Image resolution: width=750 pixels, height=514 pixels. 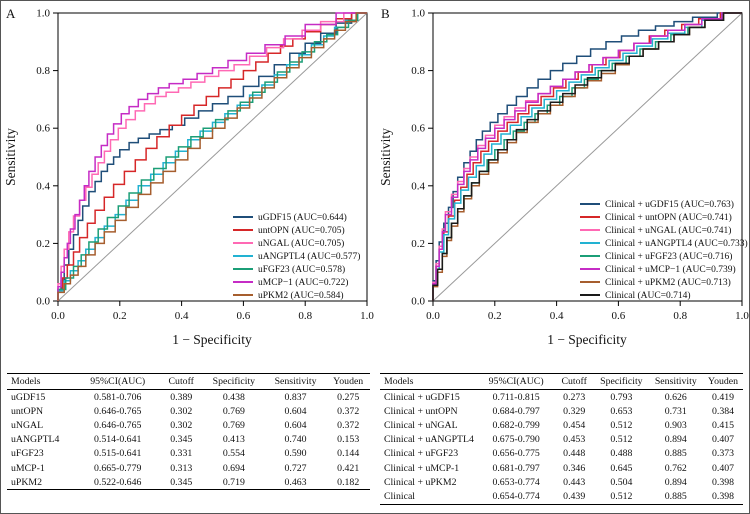 I want to click on value-cell: 0.740, so click(x=295, y=440).